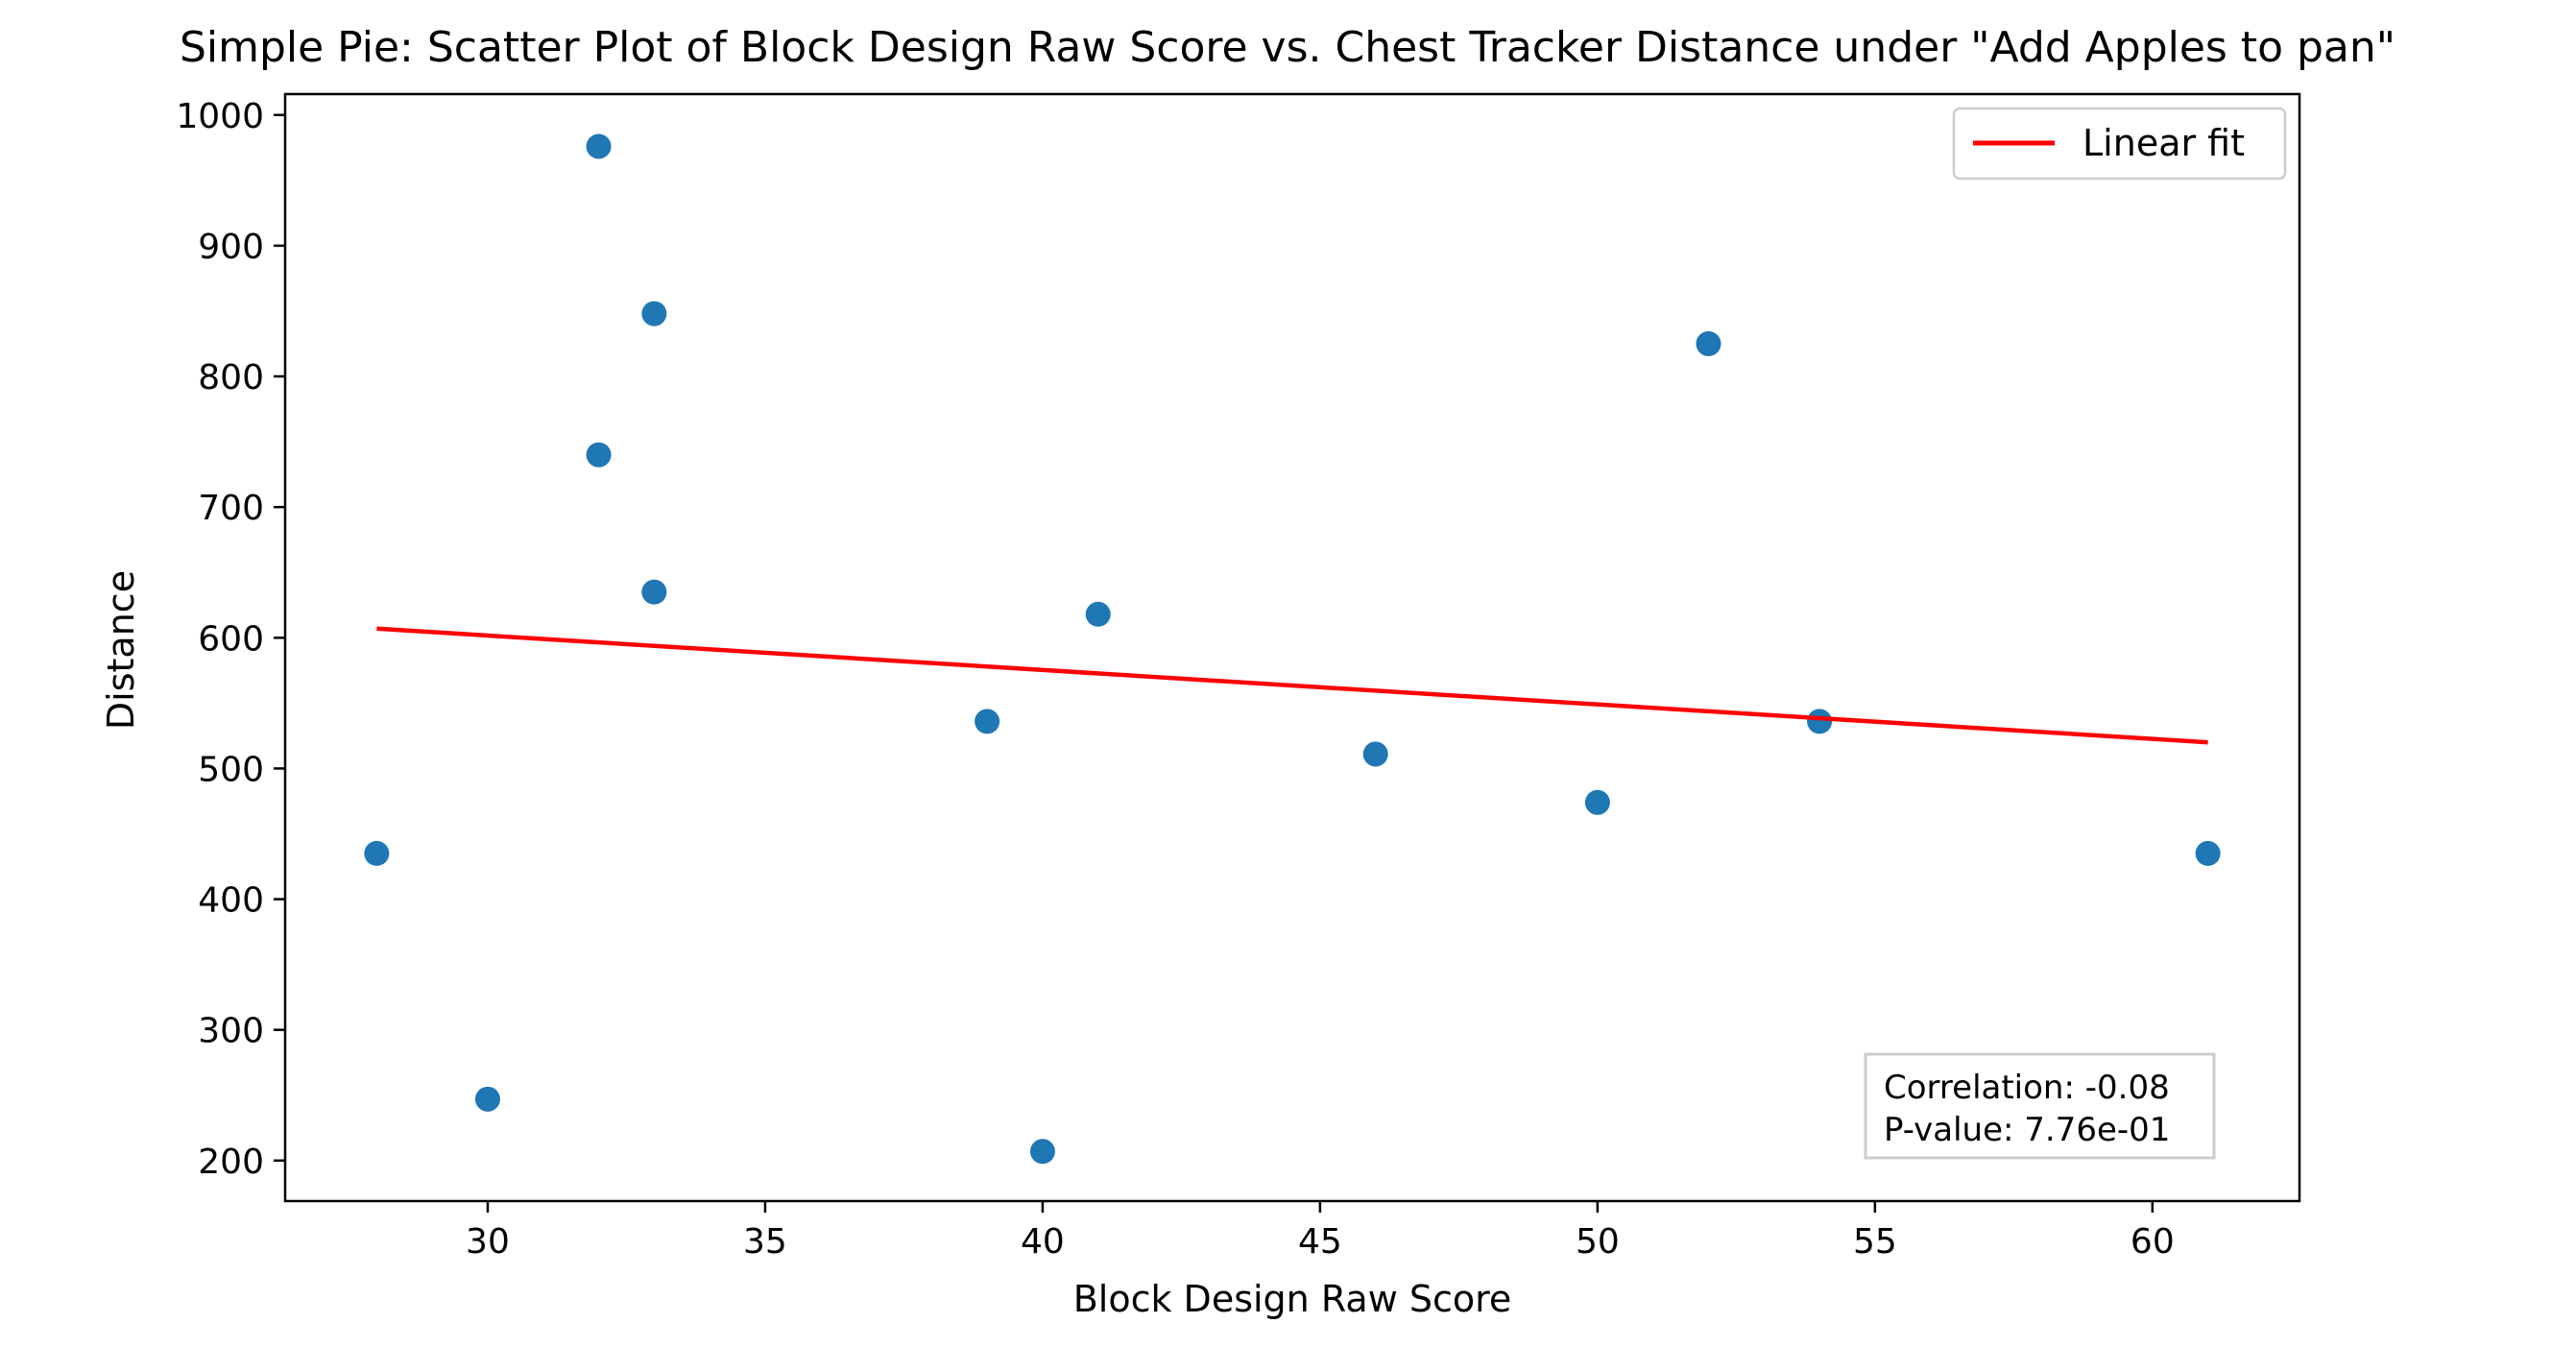 The width and height of the screenshot is (2576, 1347). I want to click on y-tick-label: 1000, so click(220, 116).